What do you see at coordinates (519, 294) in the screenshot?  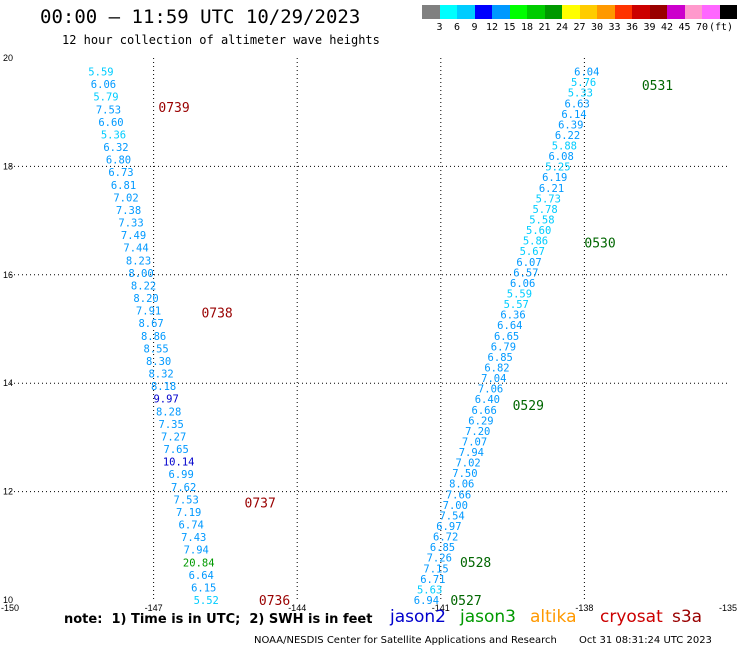 I see `swh-value: 5.59` at bounding box center [519, 294].